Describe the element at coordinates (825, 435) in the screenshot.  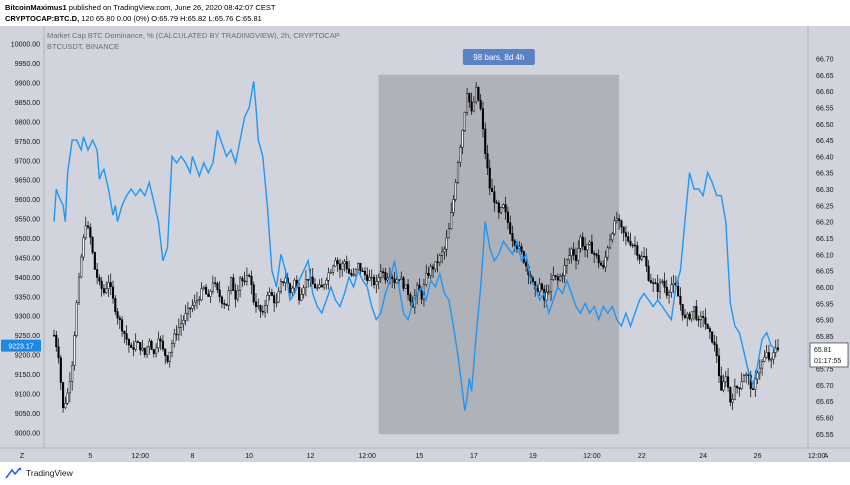
I see `right-tick-label: 65.55` at that location.